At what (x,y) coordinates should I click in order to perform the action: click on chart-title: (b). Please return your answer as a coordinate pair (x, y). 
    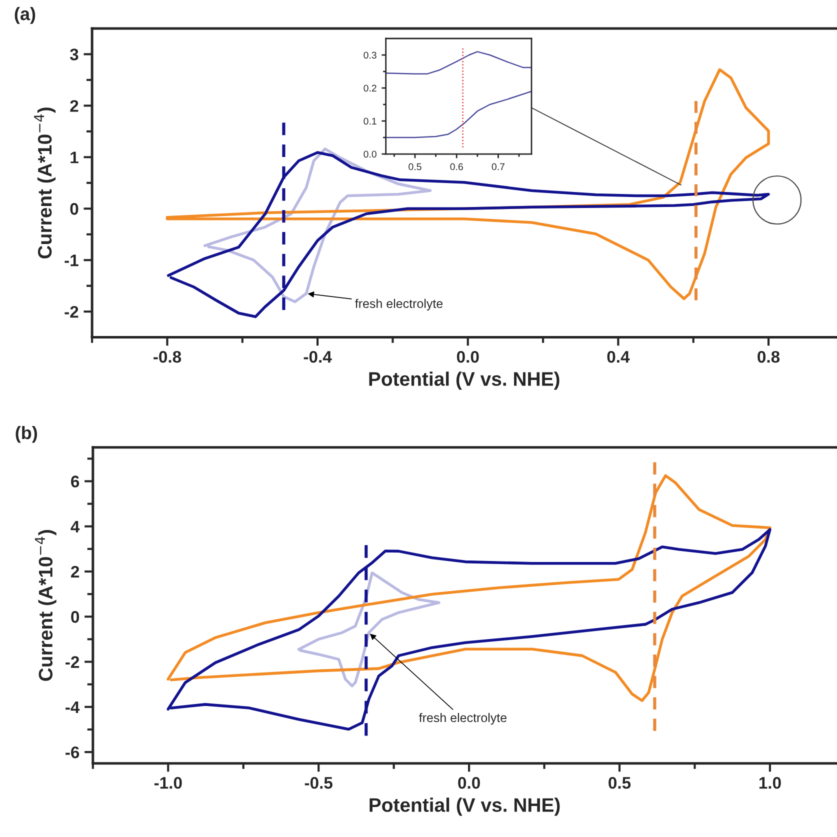
    Looking at the image, I should click on (27, 434).